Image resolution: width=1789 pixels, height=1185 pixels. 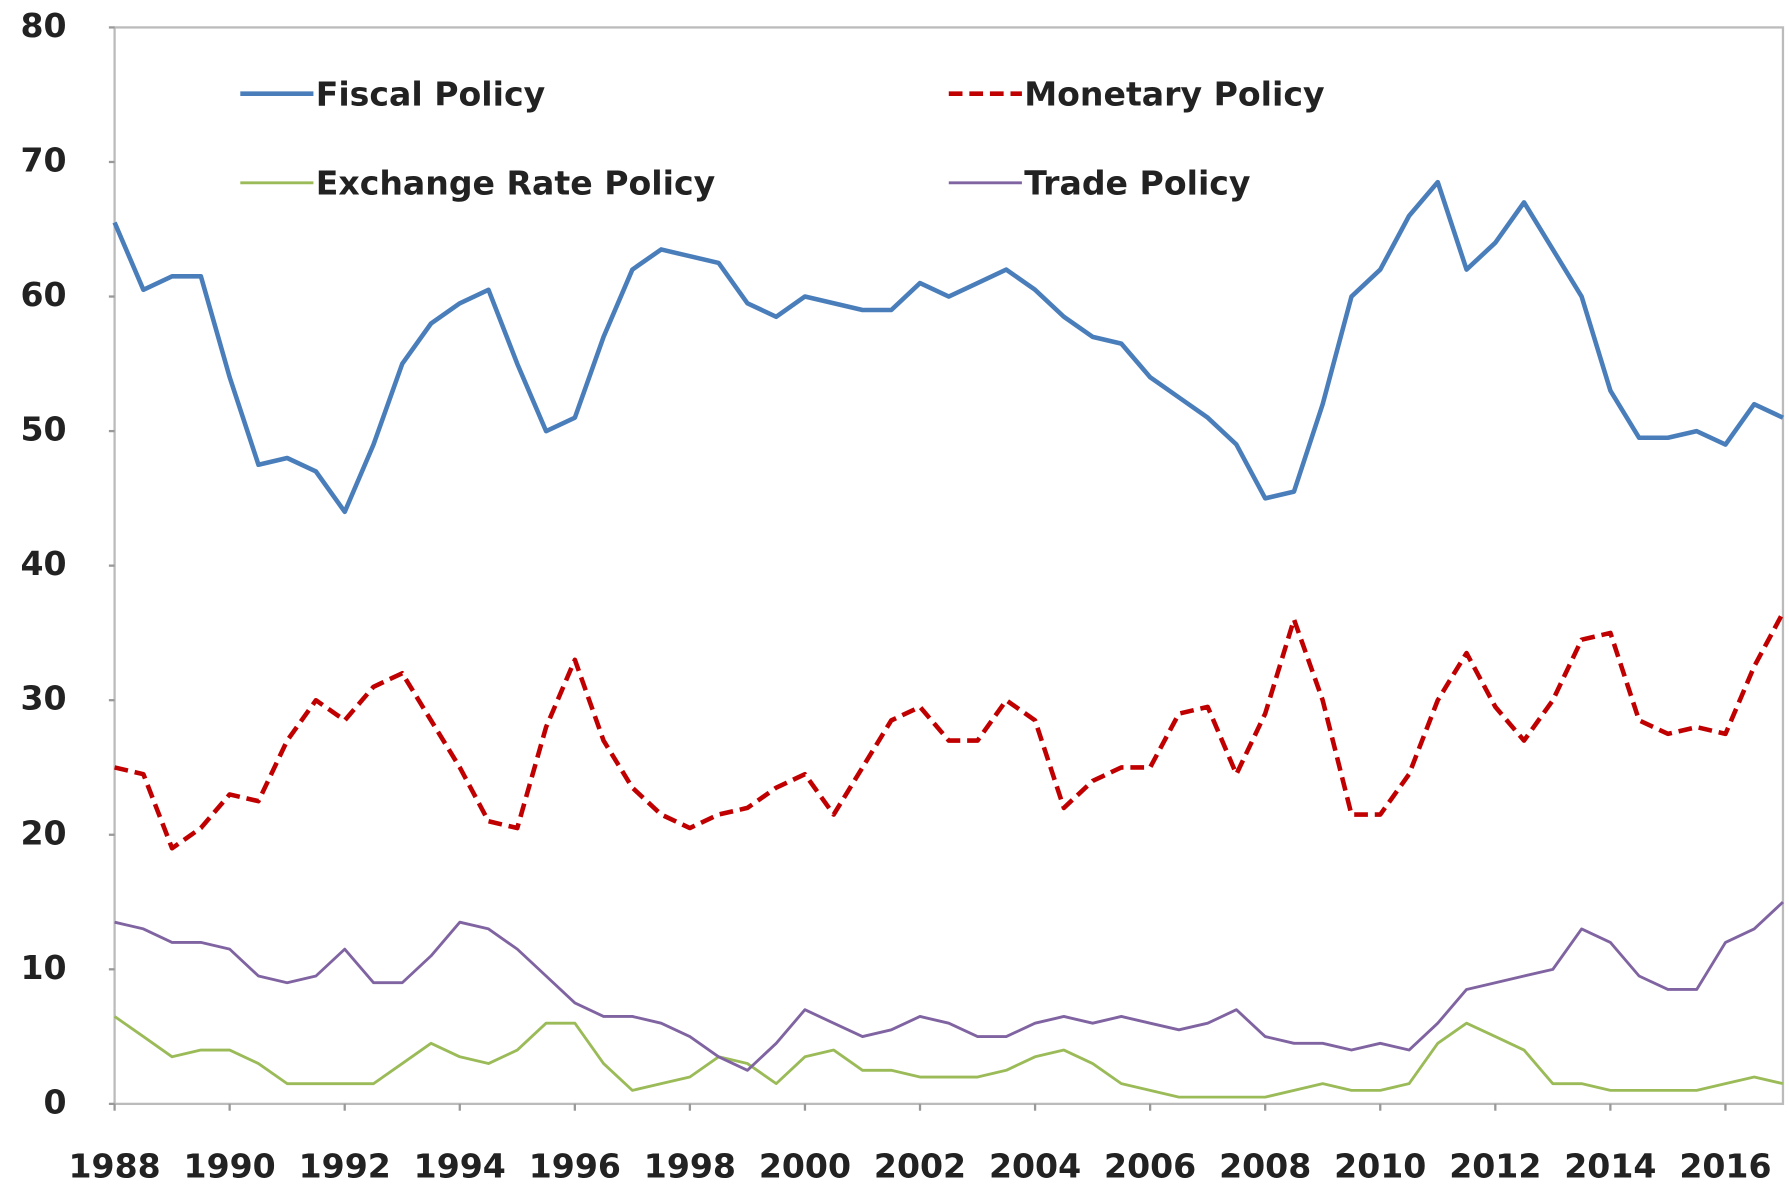 What do you see at coordinates (1495, 1165) in the screenshot?
I see `x-tick-label: 2012` at bounding box center [1495, 1165].